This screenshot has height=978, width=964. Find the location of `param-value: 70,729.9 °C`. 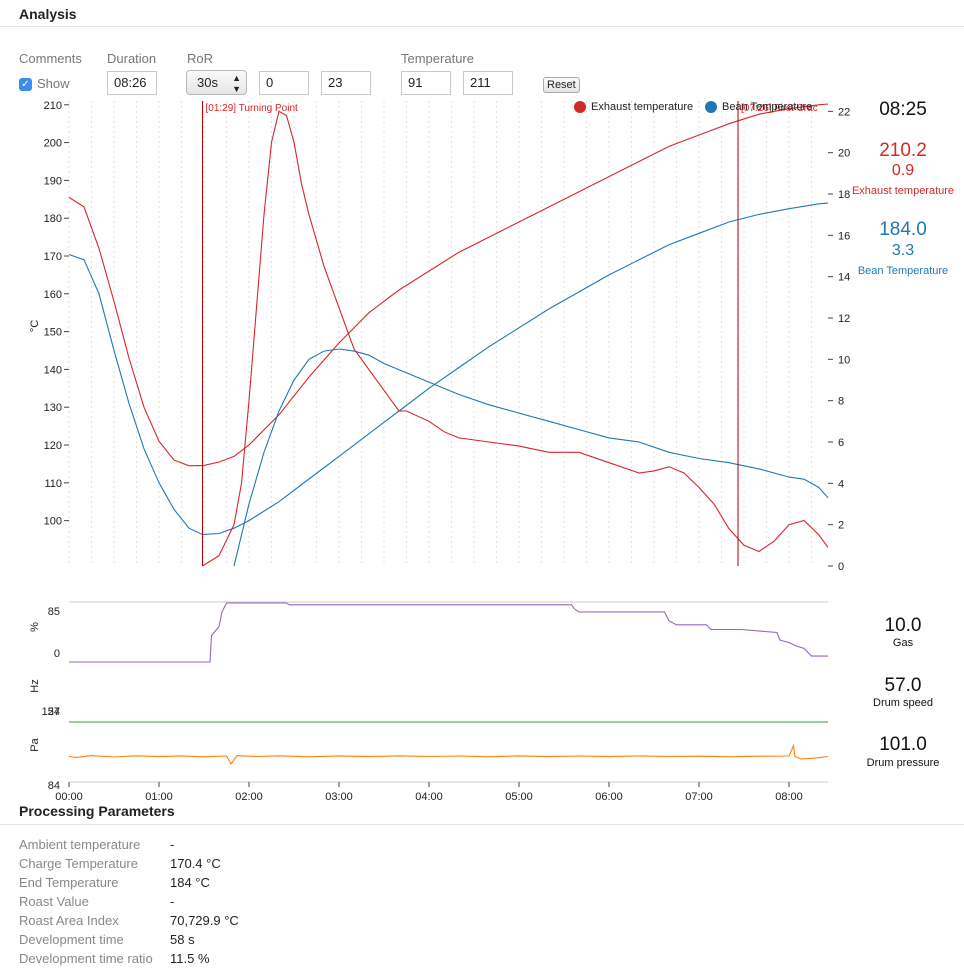

param-value: 70,729.9 °C is located at coordinates (204, 920).